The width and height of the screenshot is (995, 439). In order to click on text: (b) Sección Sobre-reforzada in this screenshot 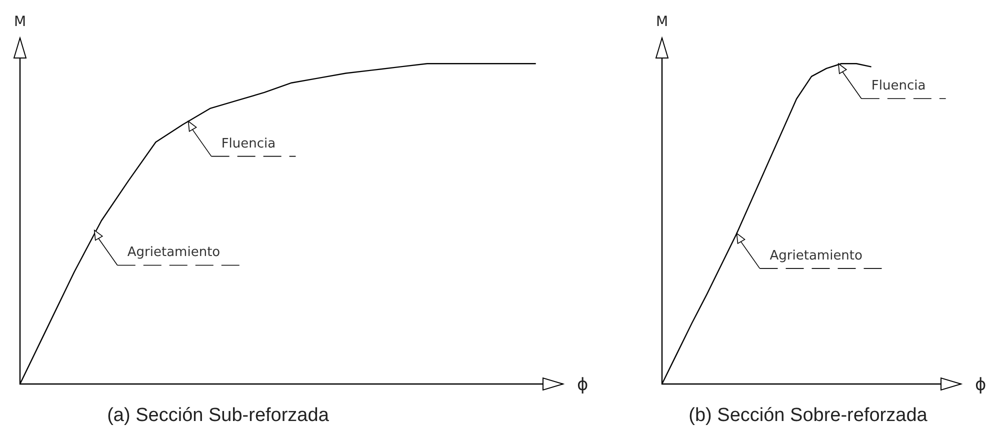, I will do `click(808, 415)`.